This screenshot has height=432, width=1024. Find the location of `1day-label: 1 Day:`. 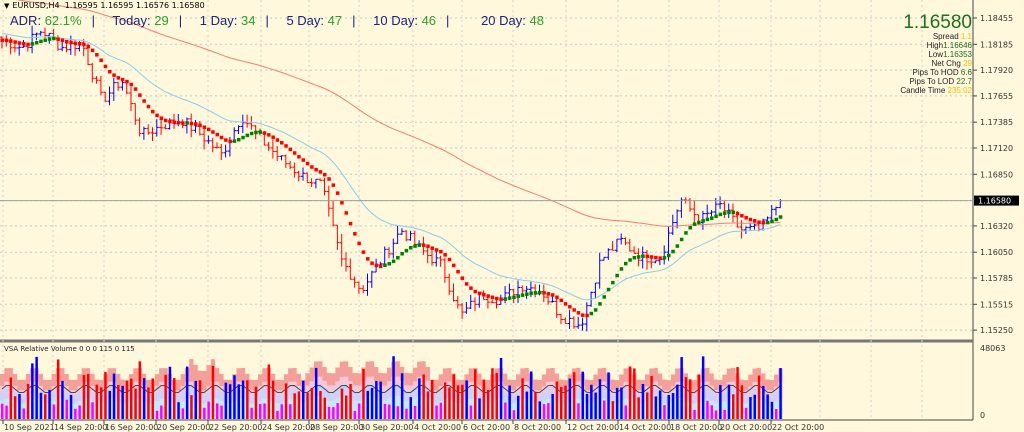

1day-label: 1 Day: is located at coordinates (218, 20).